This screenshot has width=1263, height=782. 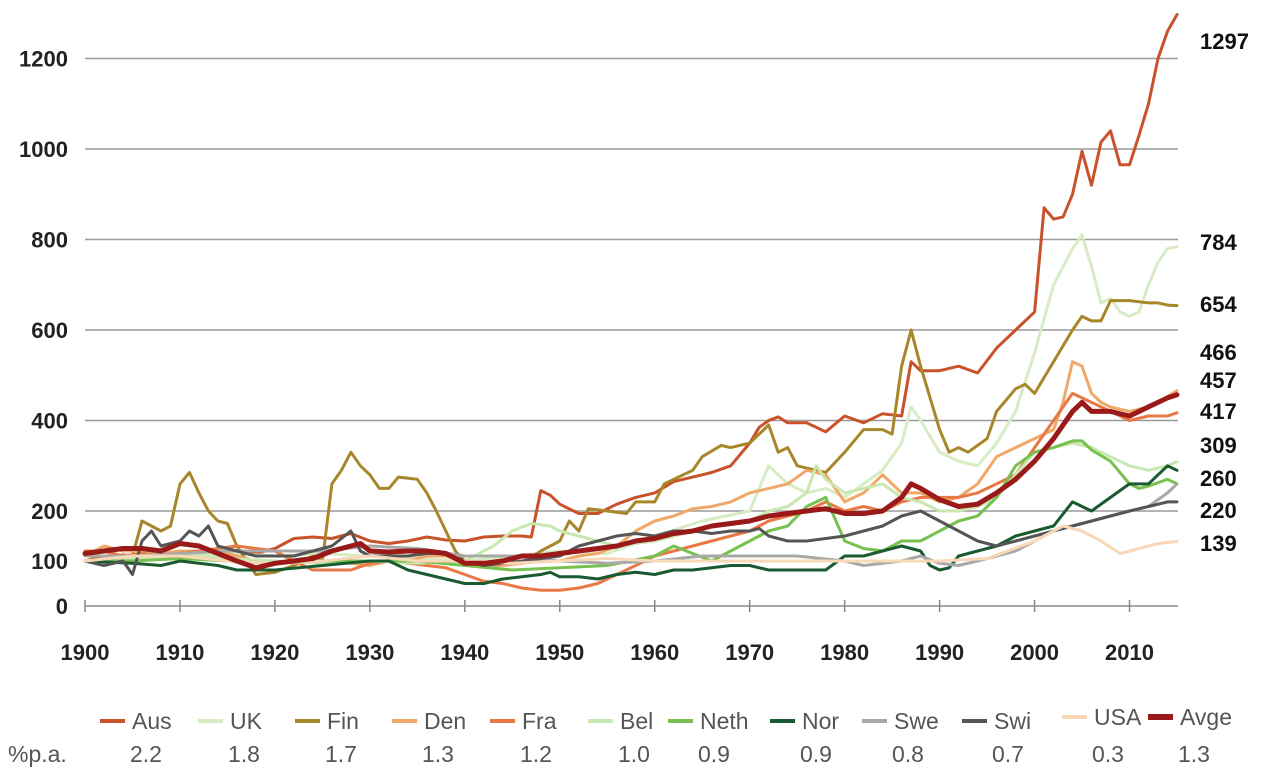 I want to click on x-tick-label: 1980, so click(x=844, y=652).